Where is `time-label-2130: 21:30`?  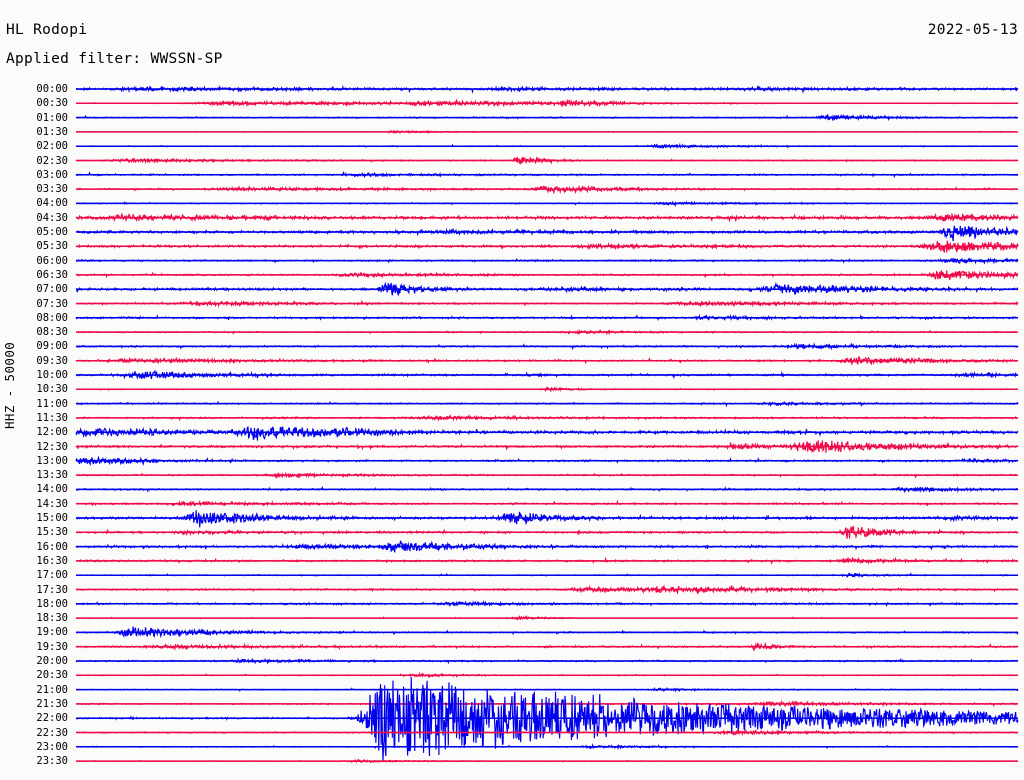 time-label-2130: 21:30 is located at coordinates (52, 703).